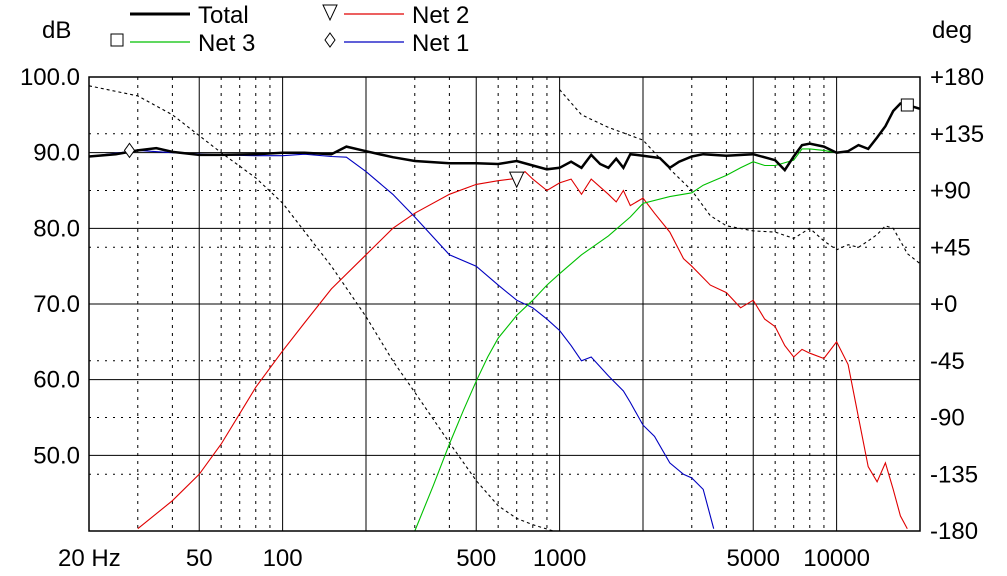 The height and width of the screenshot is (576, 1007). Describe the element at coordinates (56, 304) in the screenshot. I see `y-left-tick-label: 70.0` at that location.